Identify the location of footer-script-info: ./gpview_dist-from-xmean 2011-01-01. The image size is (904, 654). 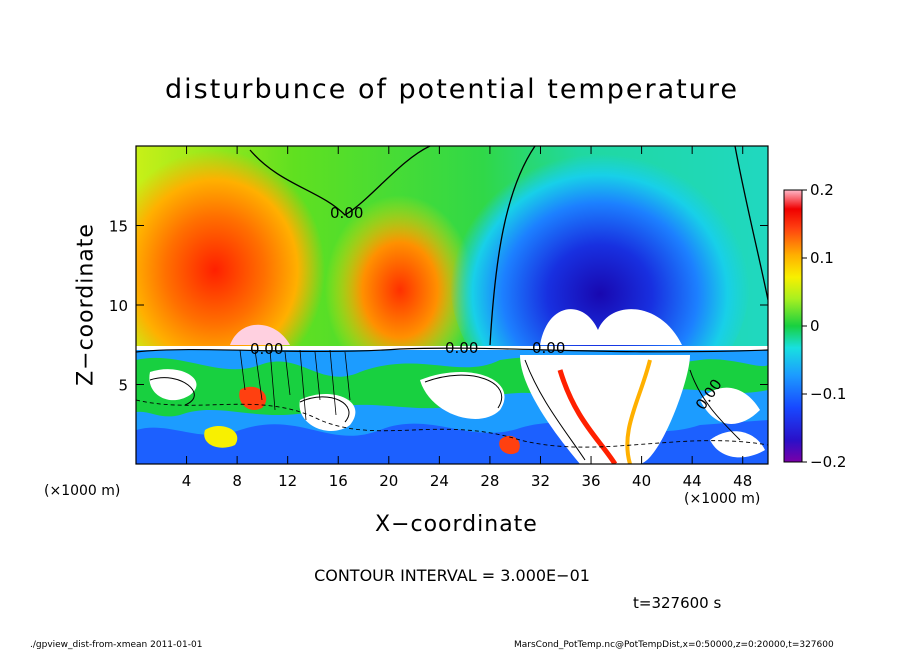
(116, 645).